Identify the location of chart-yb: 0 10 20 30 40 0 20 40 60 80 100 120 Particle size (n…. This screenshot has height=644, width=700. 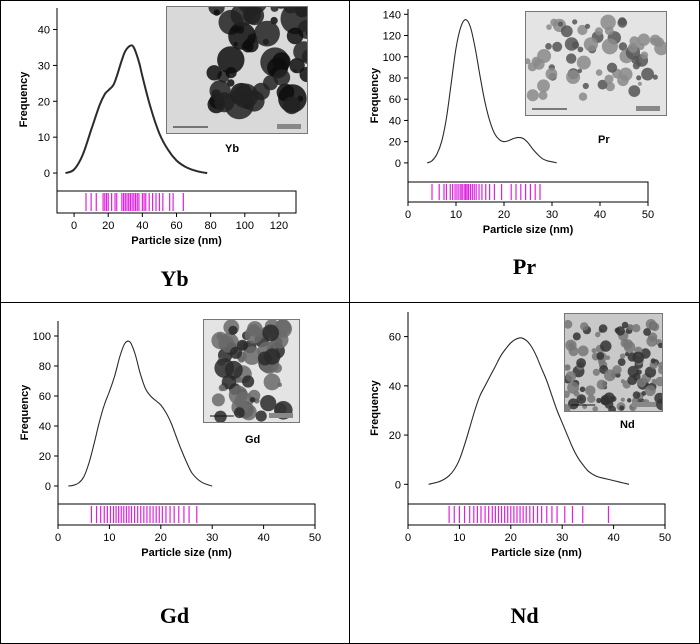
(157, 127).